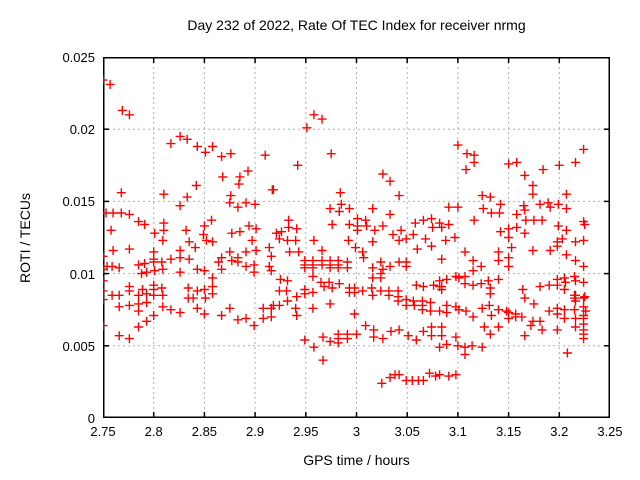 Image resolution: width=640 pixels, height=480 pixels. What do you see at coordinates (78, 57) in the screenshot?
I see `y-tick-label: 0.025` at bounding box center [78, 57].